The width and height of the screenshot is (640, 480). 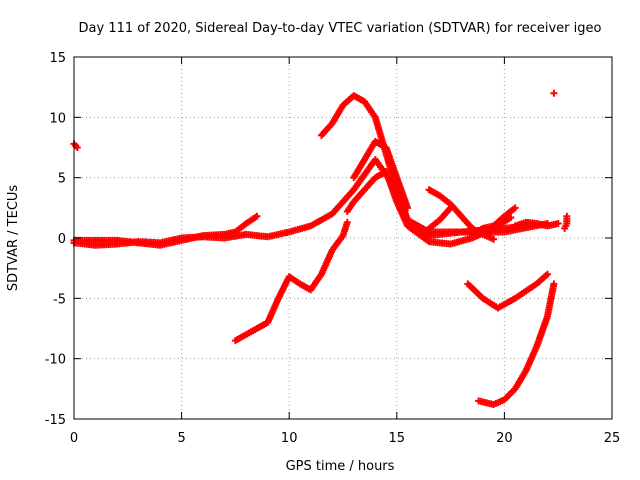 What do you see at coordinates (59, 299) in the screenshot?
I see `y-tick-label: -5` at bounding box center [59, 299].